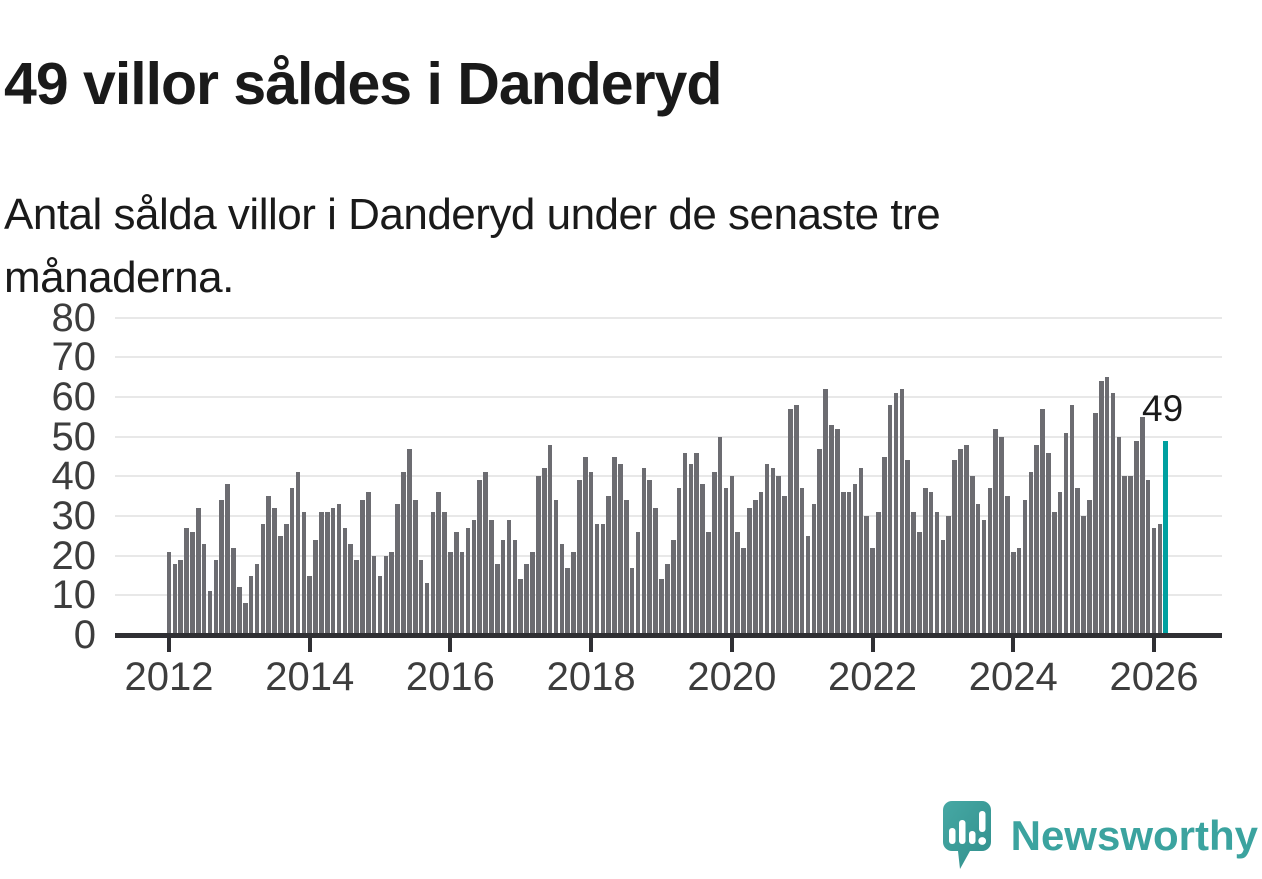  I want to click on x-axis-label: 2024, so click(1013, 677).